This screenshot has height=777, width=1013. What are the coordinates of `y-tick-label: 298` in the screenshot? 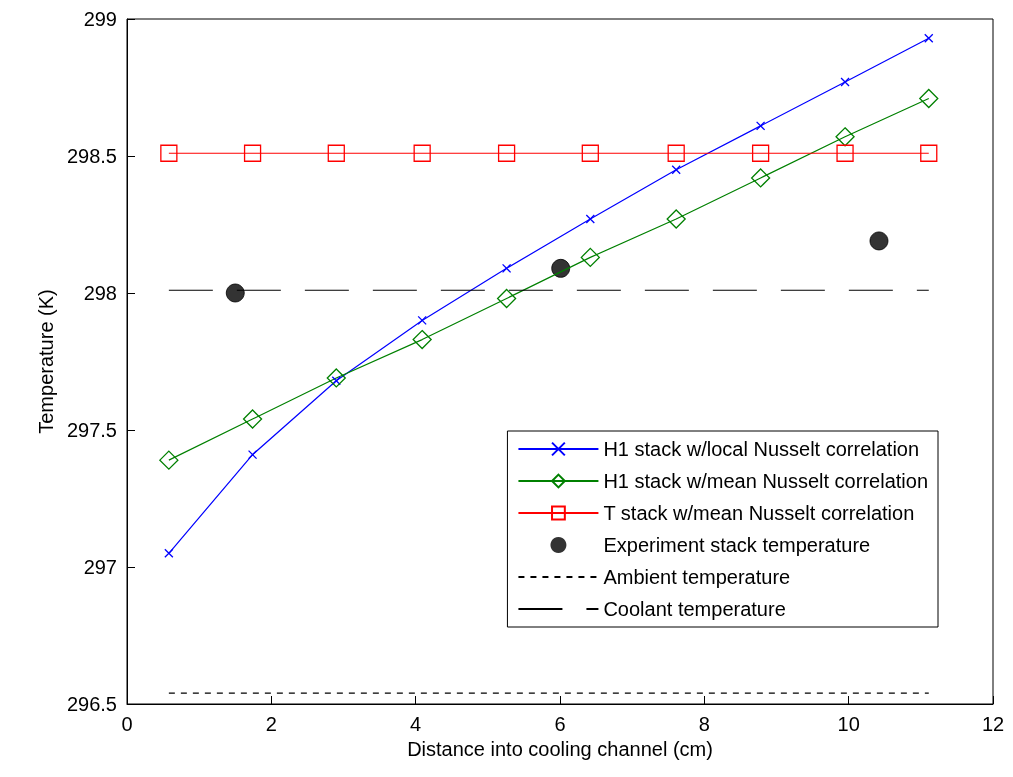 It's located at (100, 293).